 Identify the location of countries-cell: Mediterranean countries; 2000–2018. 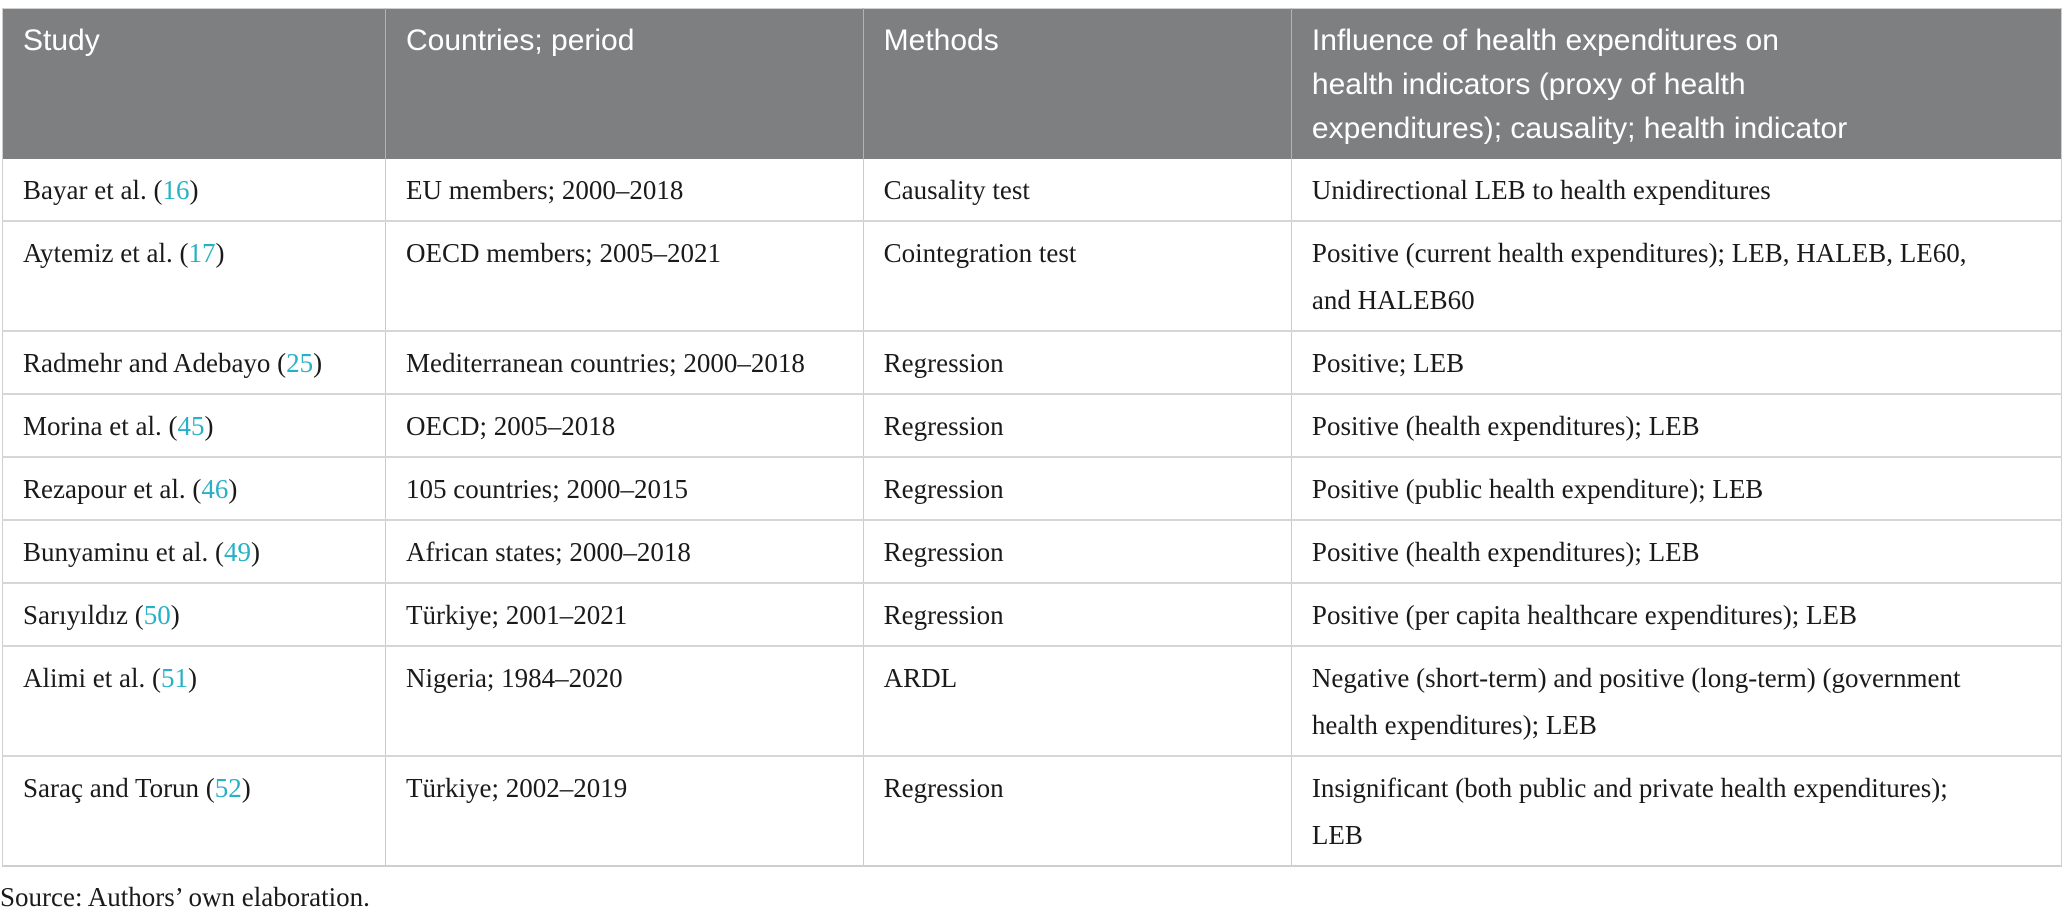
(624, 363).